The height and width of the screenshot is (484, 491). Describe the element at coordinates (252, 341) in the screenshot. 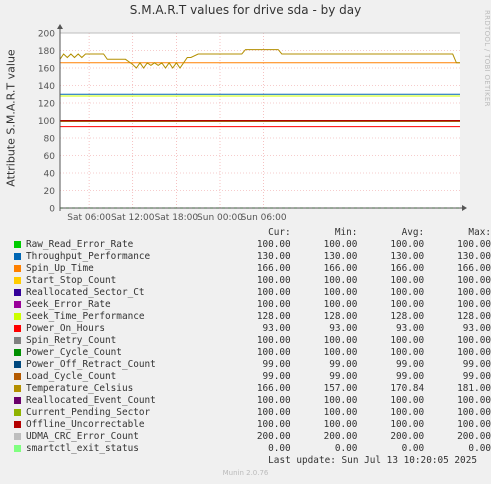

I see `legend-row: Spin_Retry_Count 100.00 100.00 100.00 100.00` at that location.